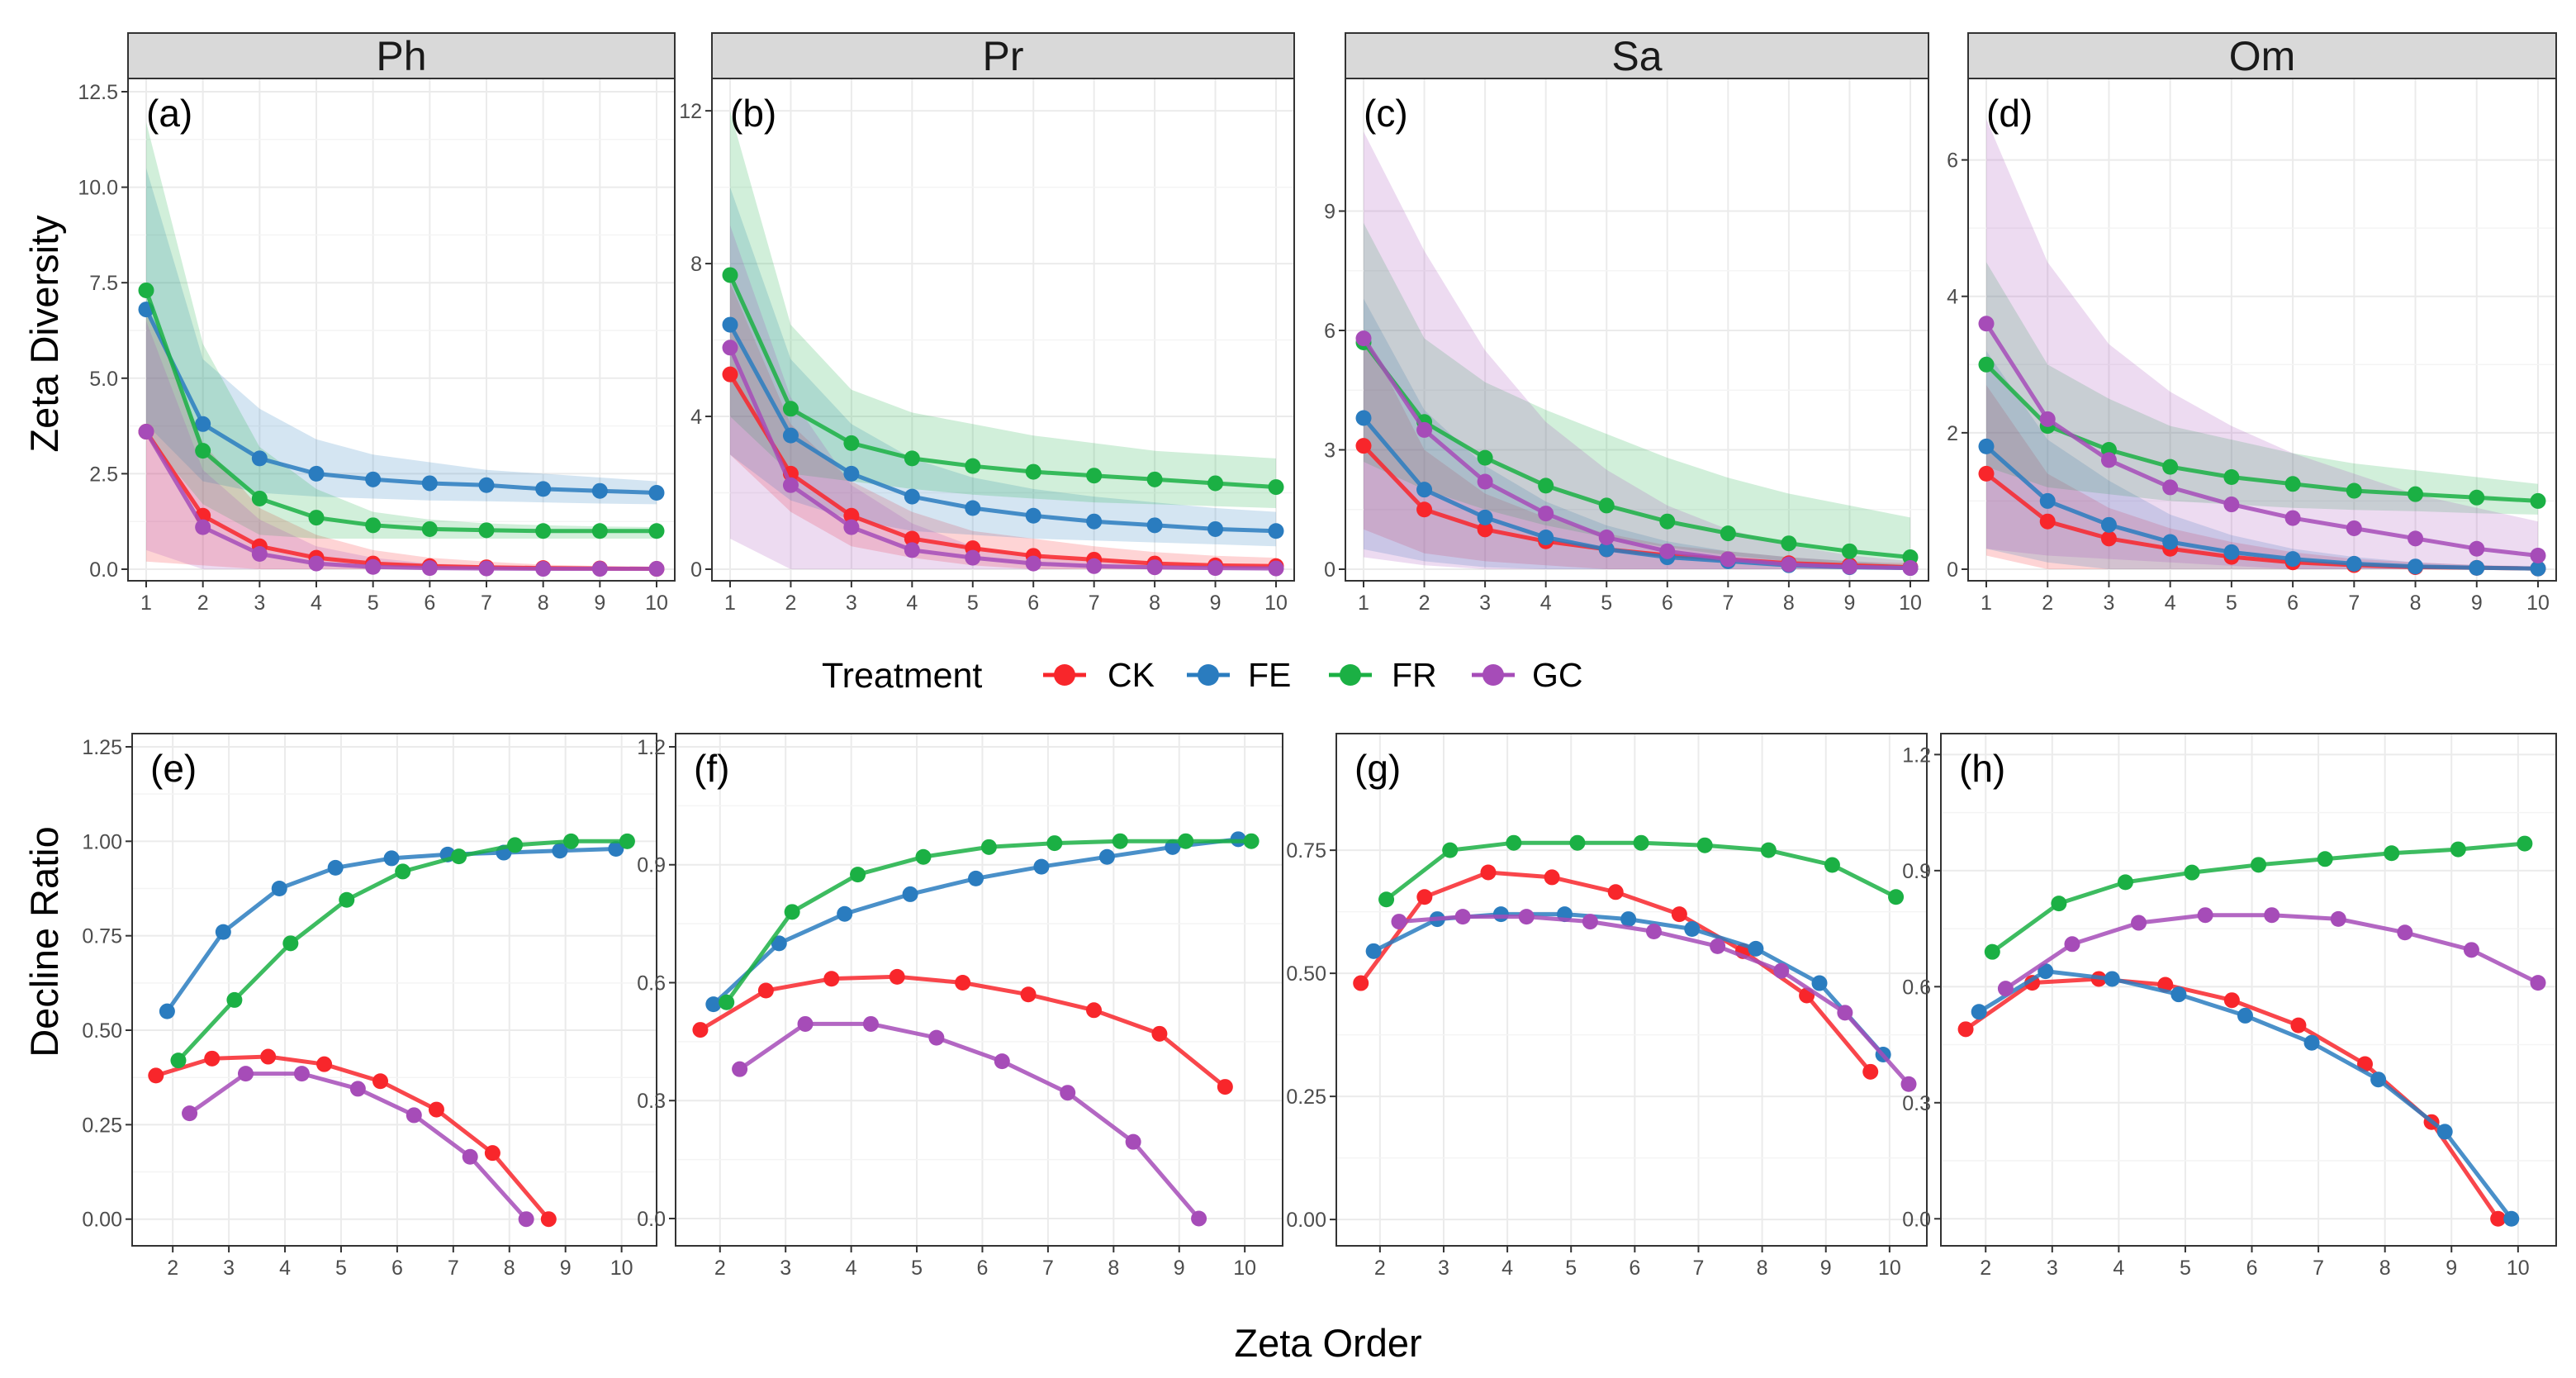 This screenshot has height=1378, width=2576. Describe the element at coordinates (2262, 508) in the screenshot. I see `series-fe` at that location.